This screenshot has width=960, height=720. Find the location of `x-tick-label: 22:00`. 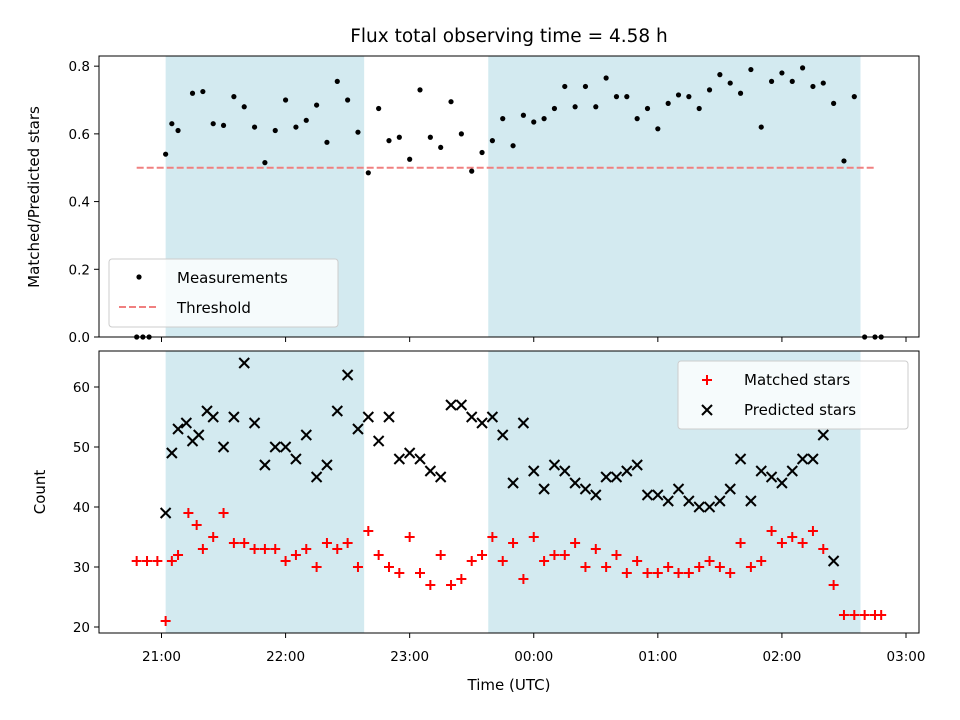

x-tick-label: 22:00 is located at coordinates (285, 657).